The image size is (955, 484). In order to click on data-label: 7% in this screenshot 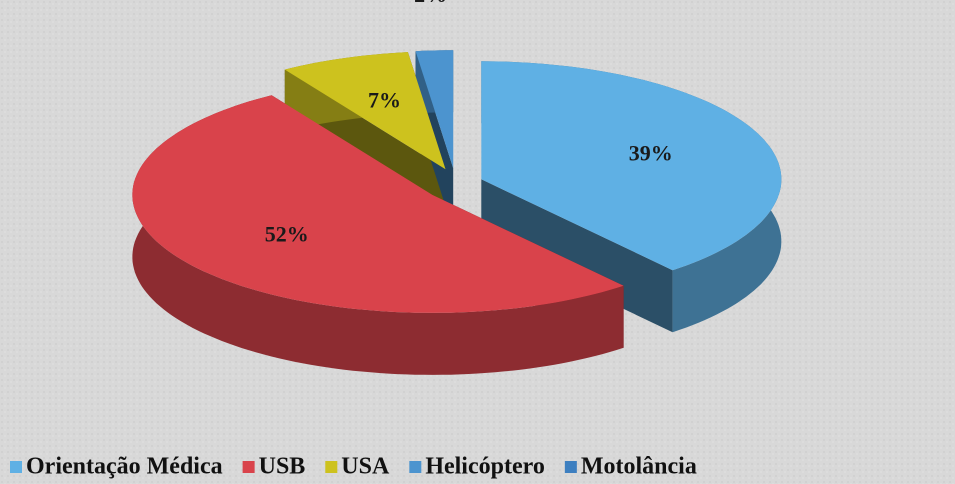, I will do `click(384, 100)`.